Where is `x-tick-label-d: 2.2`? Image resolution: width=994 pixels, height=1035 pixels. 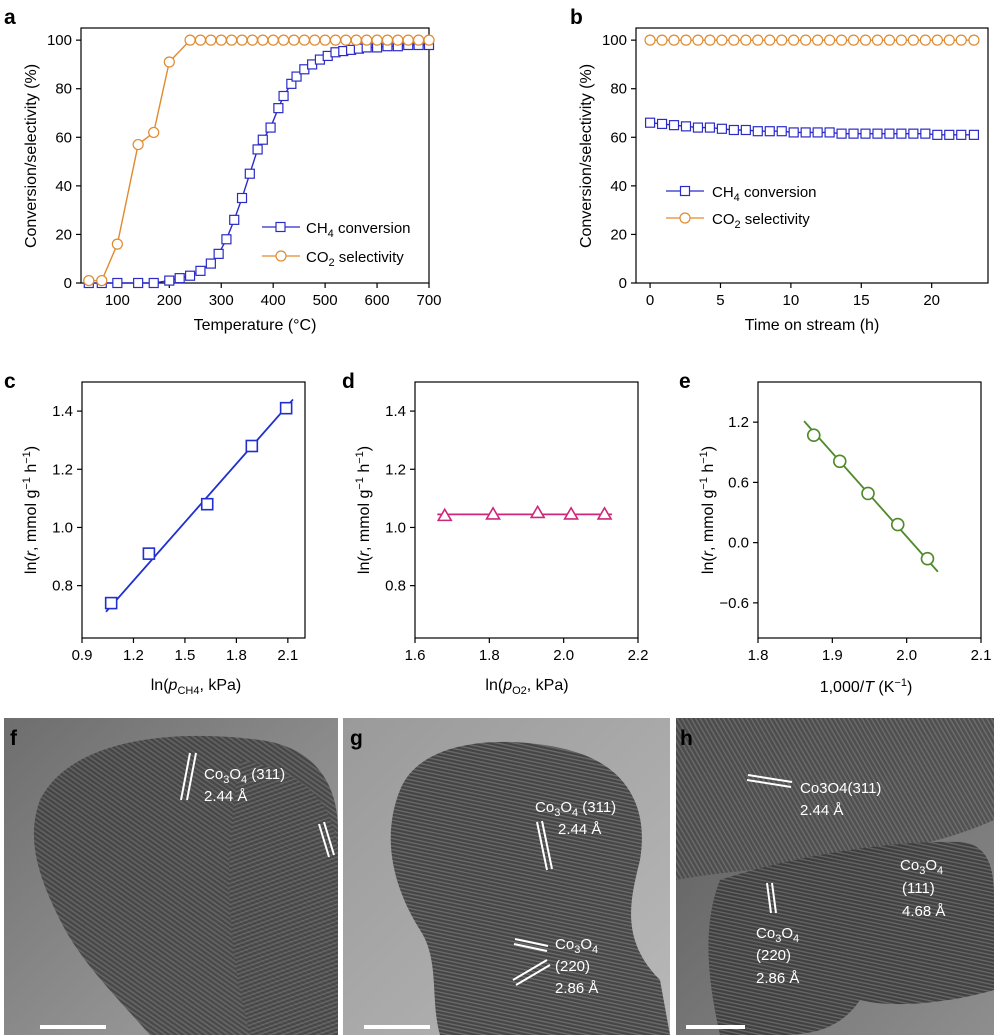 x-tick-label-d: 2.2 is located at coordinates (638, 655).